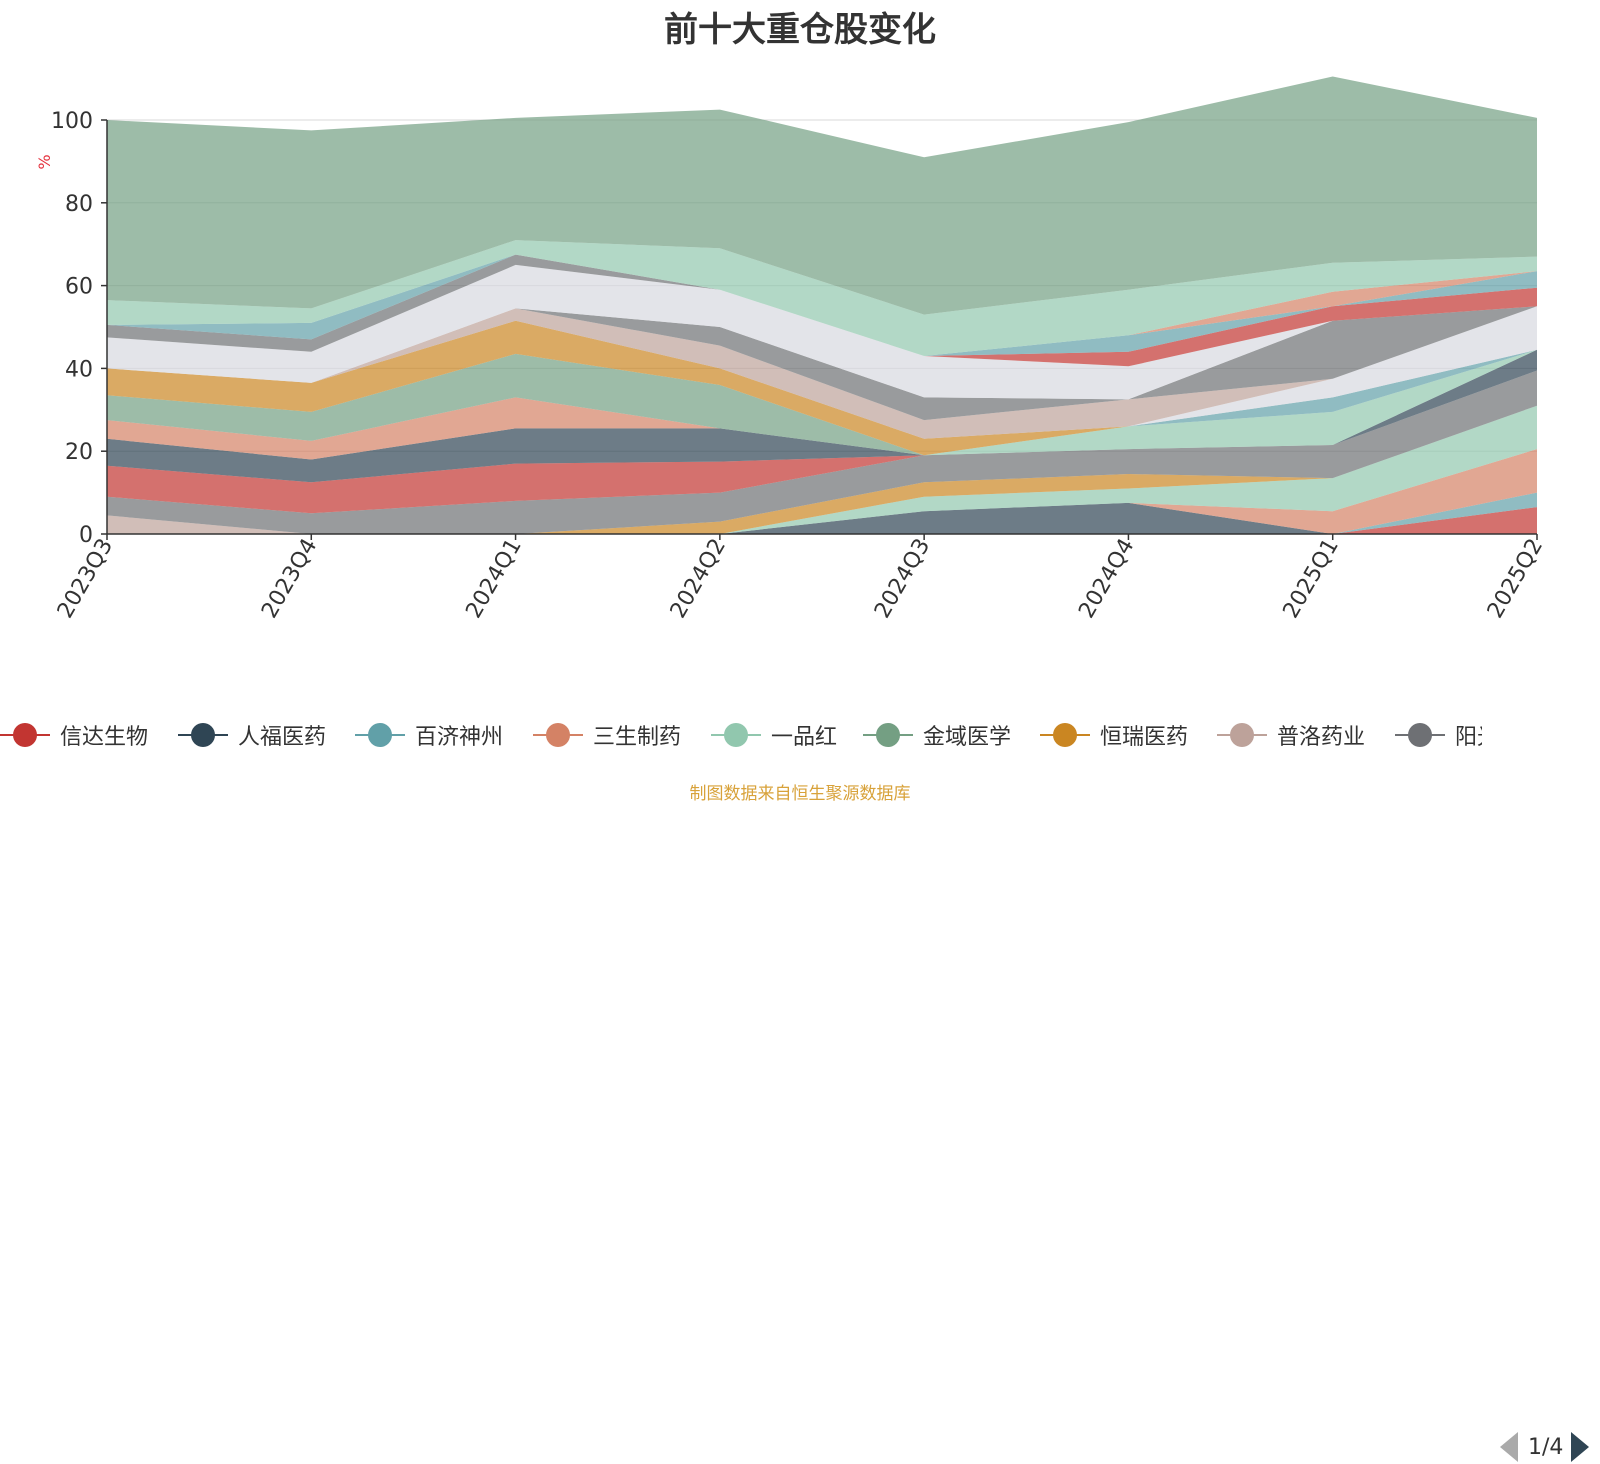  I want to click on x-tick-label: 2024Q3, so click(902, 579).